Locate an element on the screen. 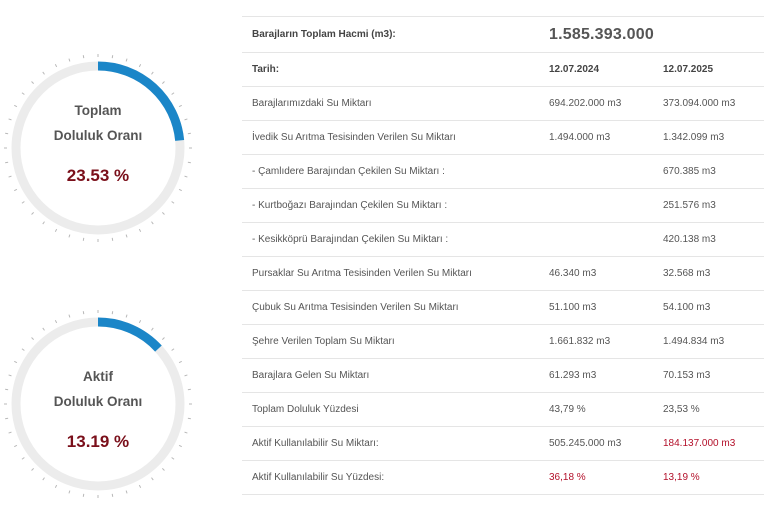  active-fill-gauge-text: Aktif Doluluk Oranı 13.19 % is located at coordinates (98, 408).